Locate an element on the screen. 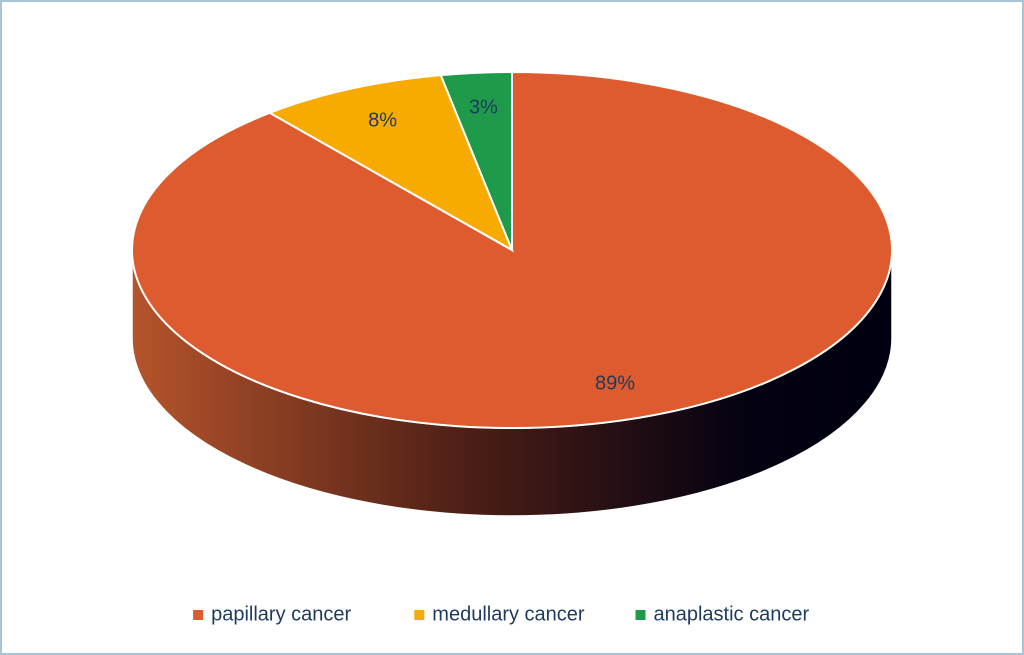  legend-label: medullary cancer is located at coordinates (508, 614).